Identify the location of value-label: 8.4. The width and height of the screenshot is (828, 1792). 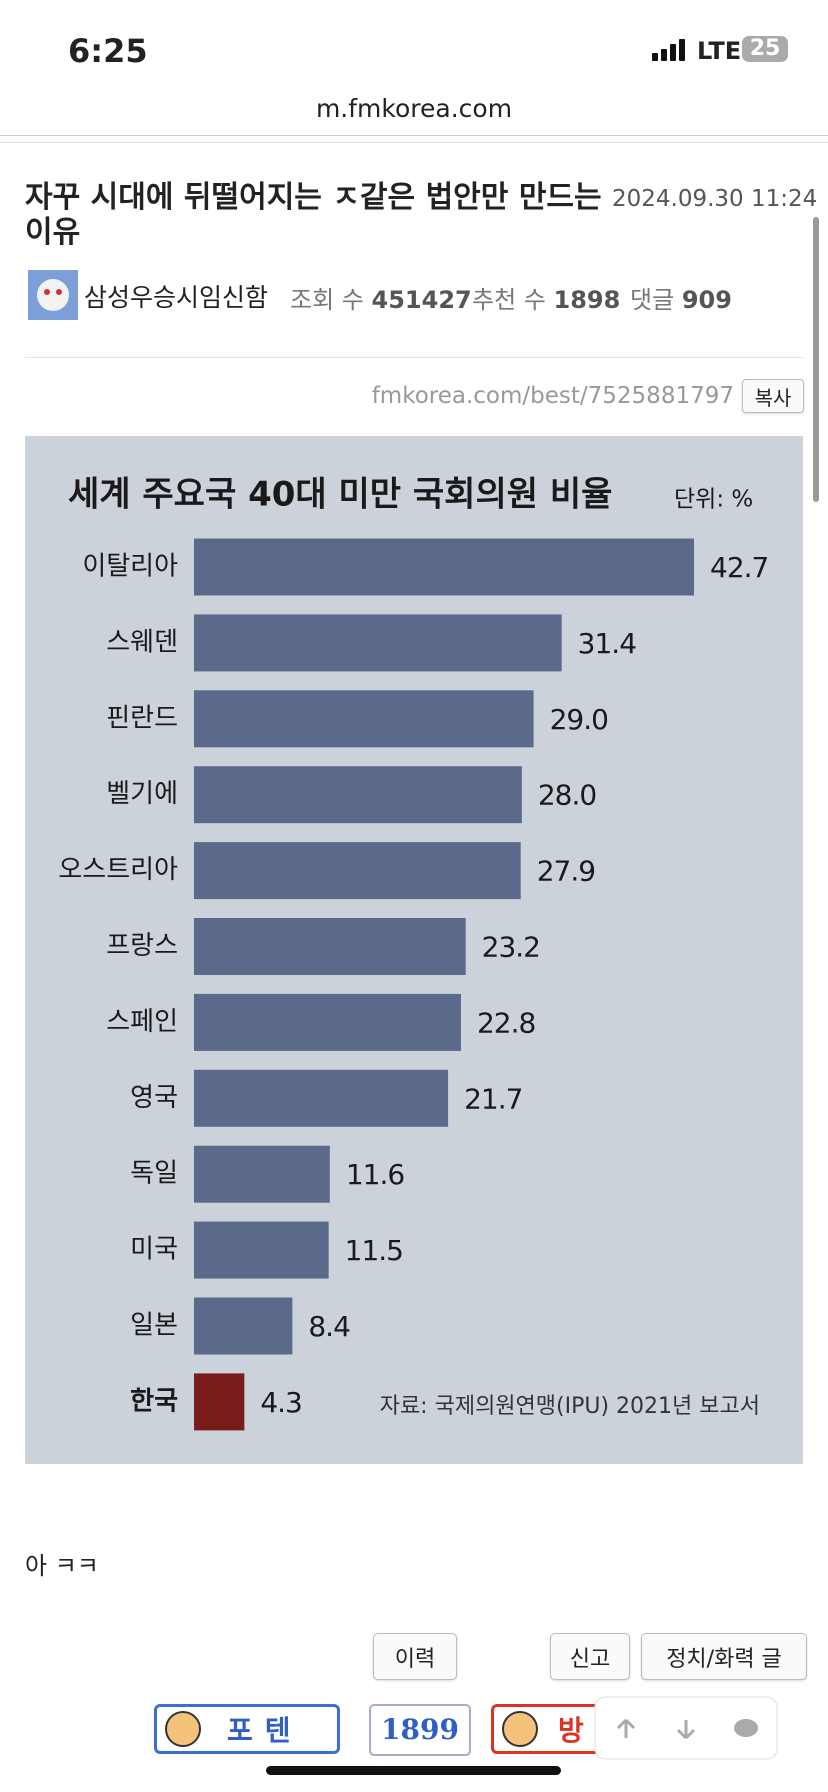
(329, 1326).